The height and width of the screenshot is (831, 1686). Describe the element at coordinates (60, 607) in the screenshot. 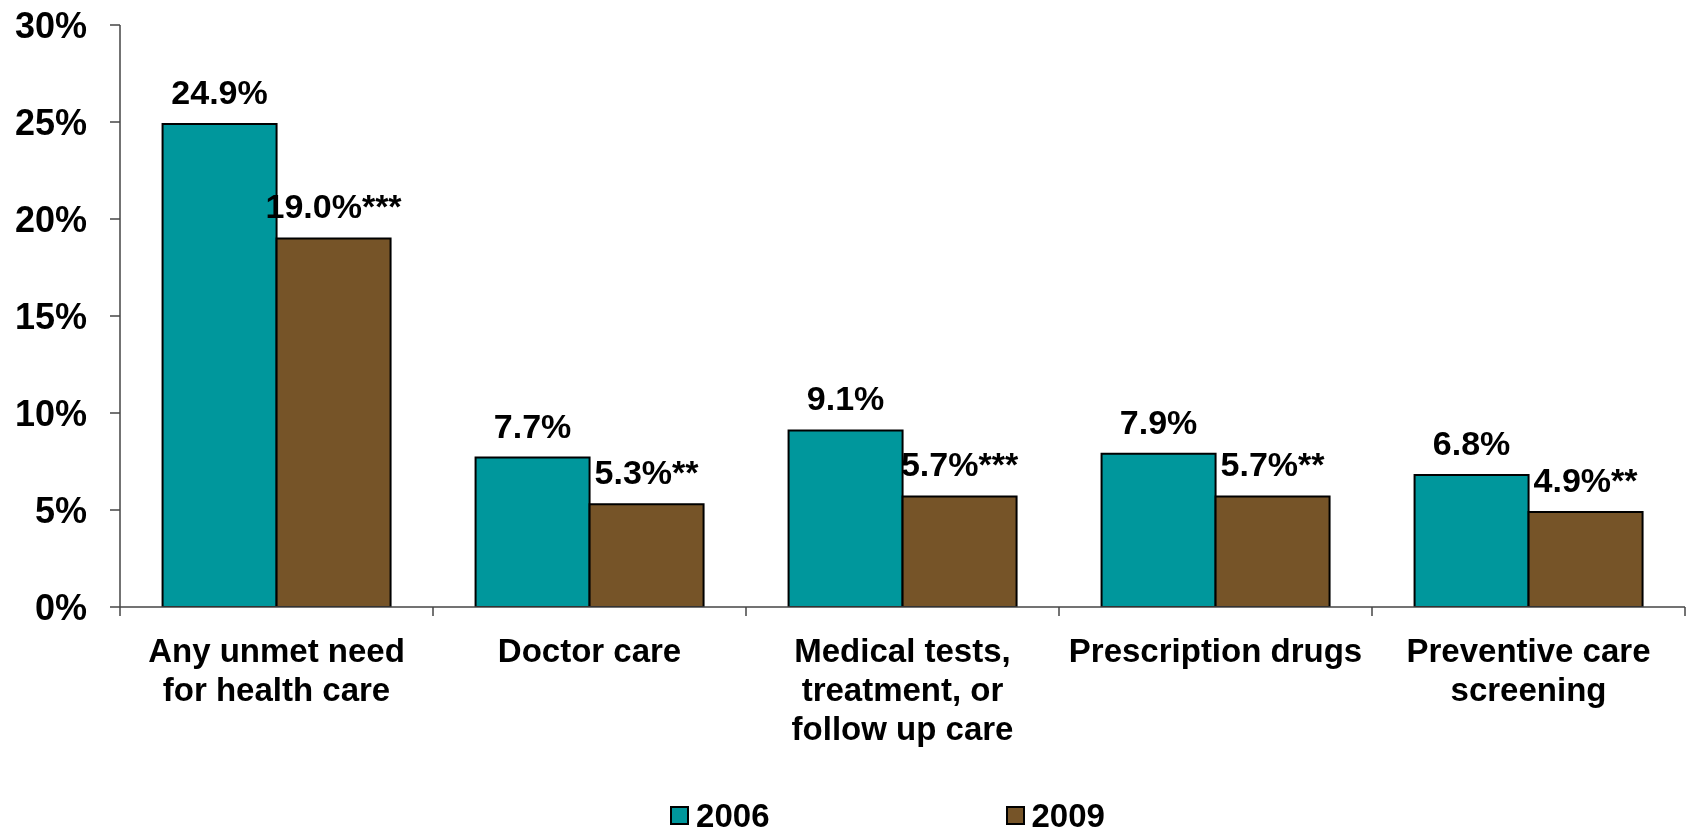

I see `y-tick-label: 0%` at that location.